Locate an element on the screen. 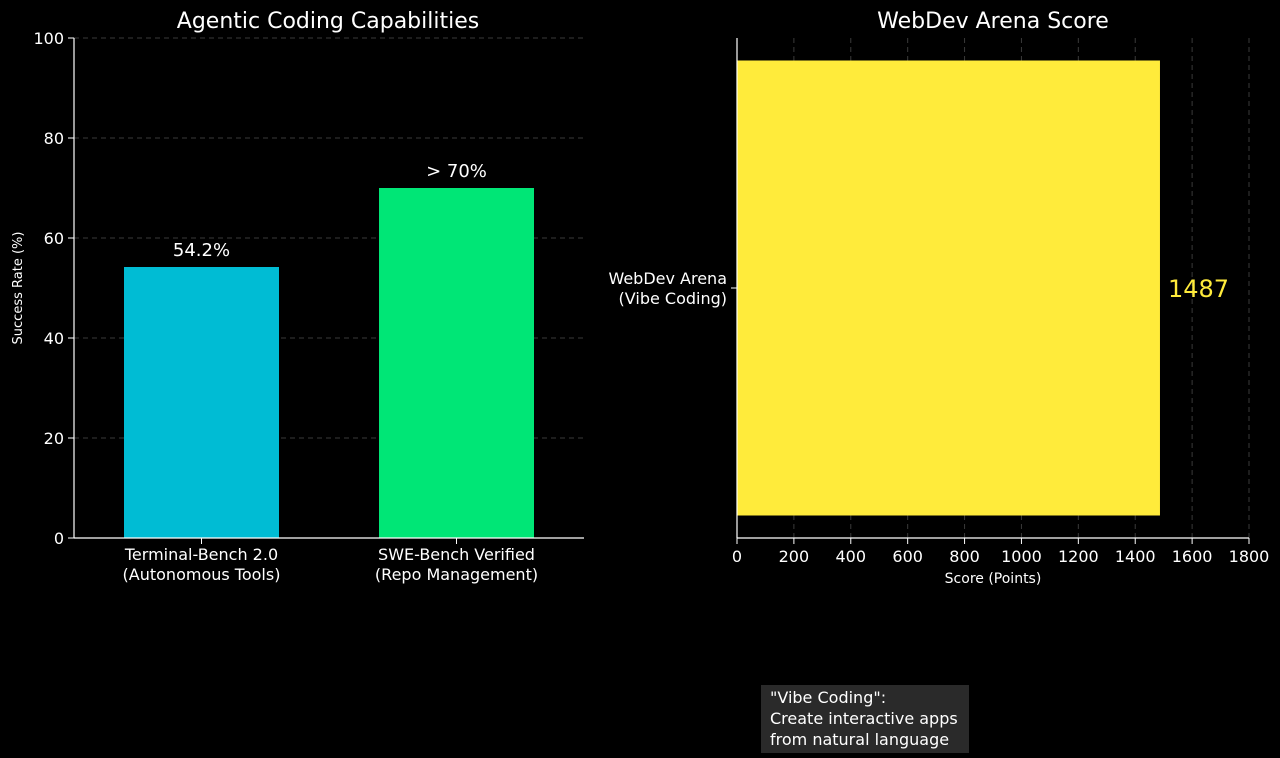  x-tick-label: 600 is located at coordinates (907, 556).